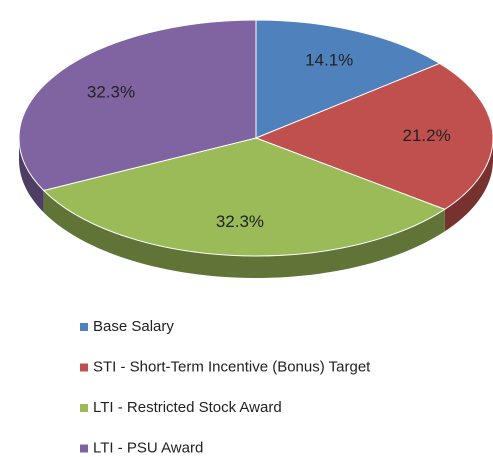 The image size is (493, 457). What do you see at coordinates (329, 60) in the screenshot?
I see `data-label: 14.1%` at bounding box center [329, 60].